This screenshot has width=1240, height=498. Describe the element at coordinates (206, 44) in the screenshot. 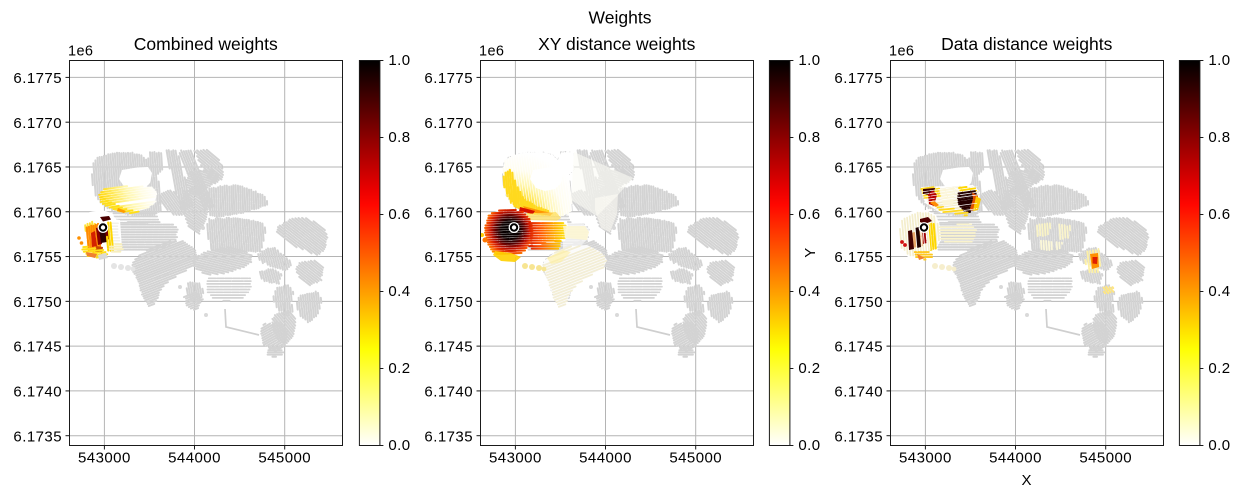

I see `svg-text: Combined weights` at that location.